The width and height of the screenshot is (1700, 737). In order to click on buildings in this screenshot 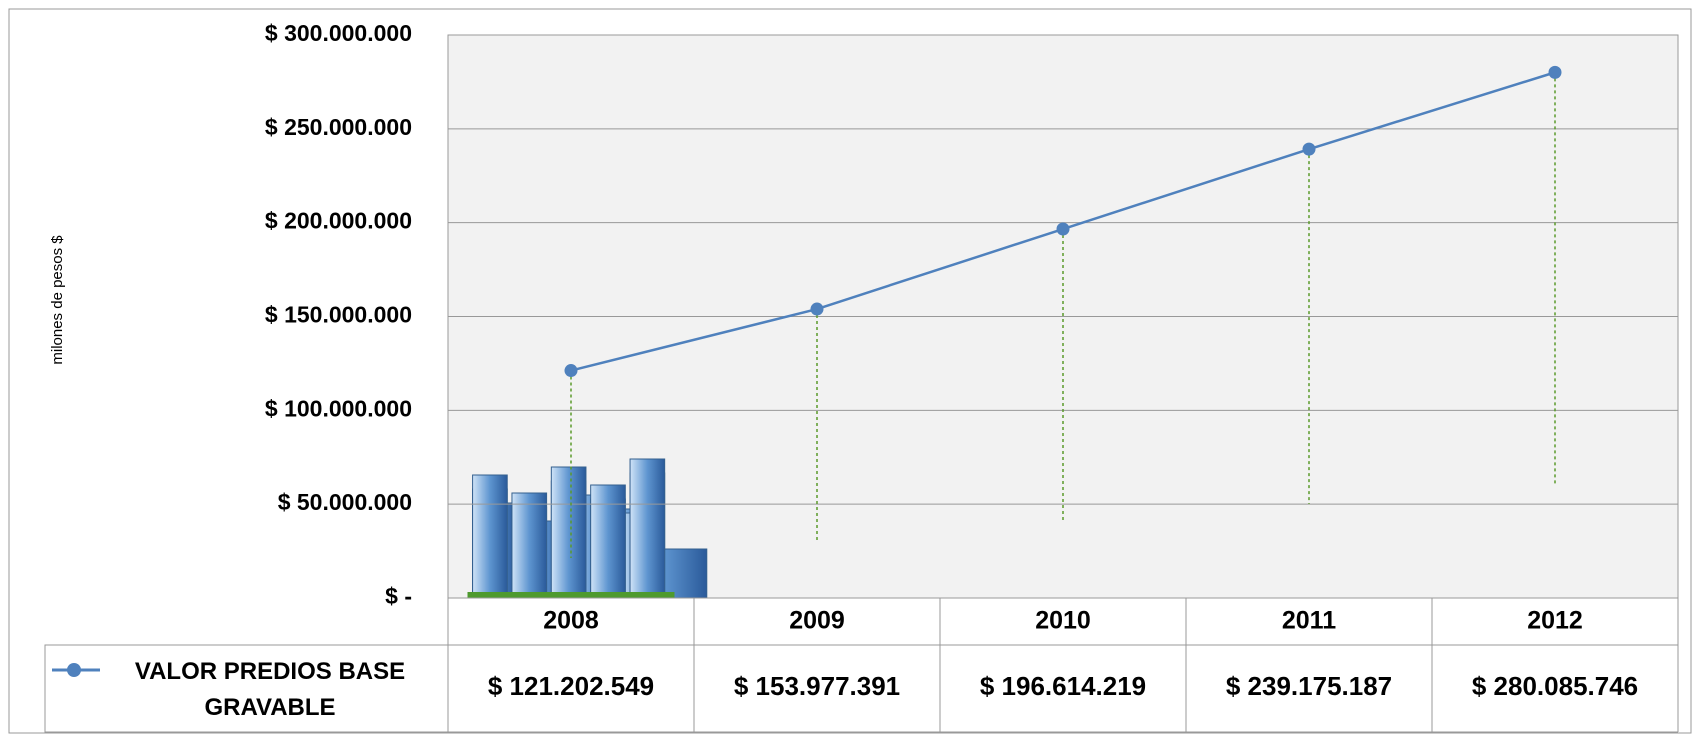, I will do `click(587, 528)`.